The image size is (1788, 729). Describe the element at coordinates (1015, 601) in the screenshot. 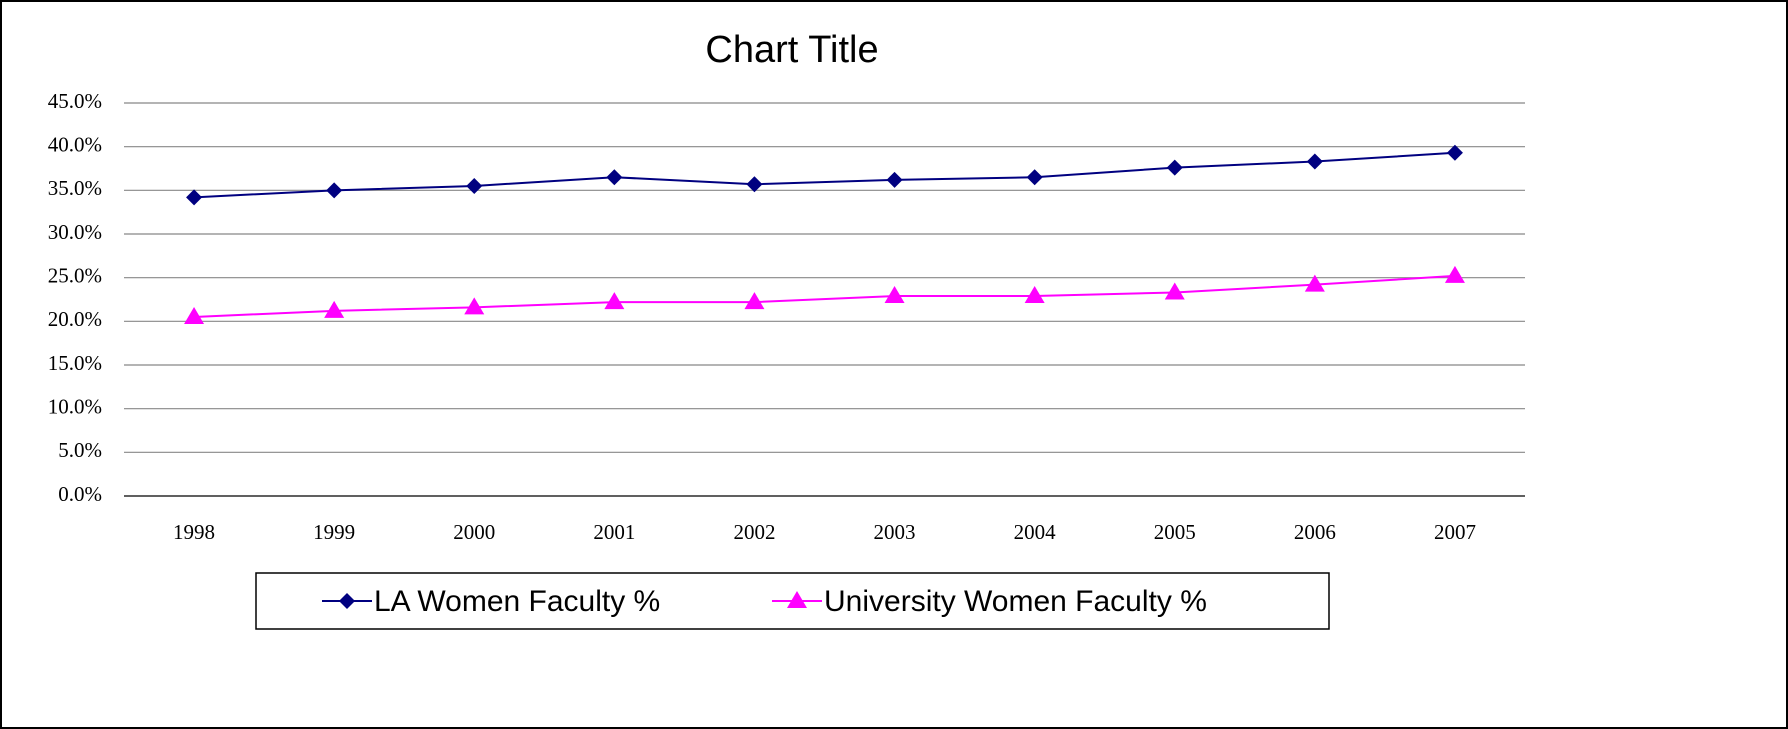

I see `legend-label: University Women Faculty %` at that location.